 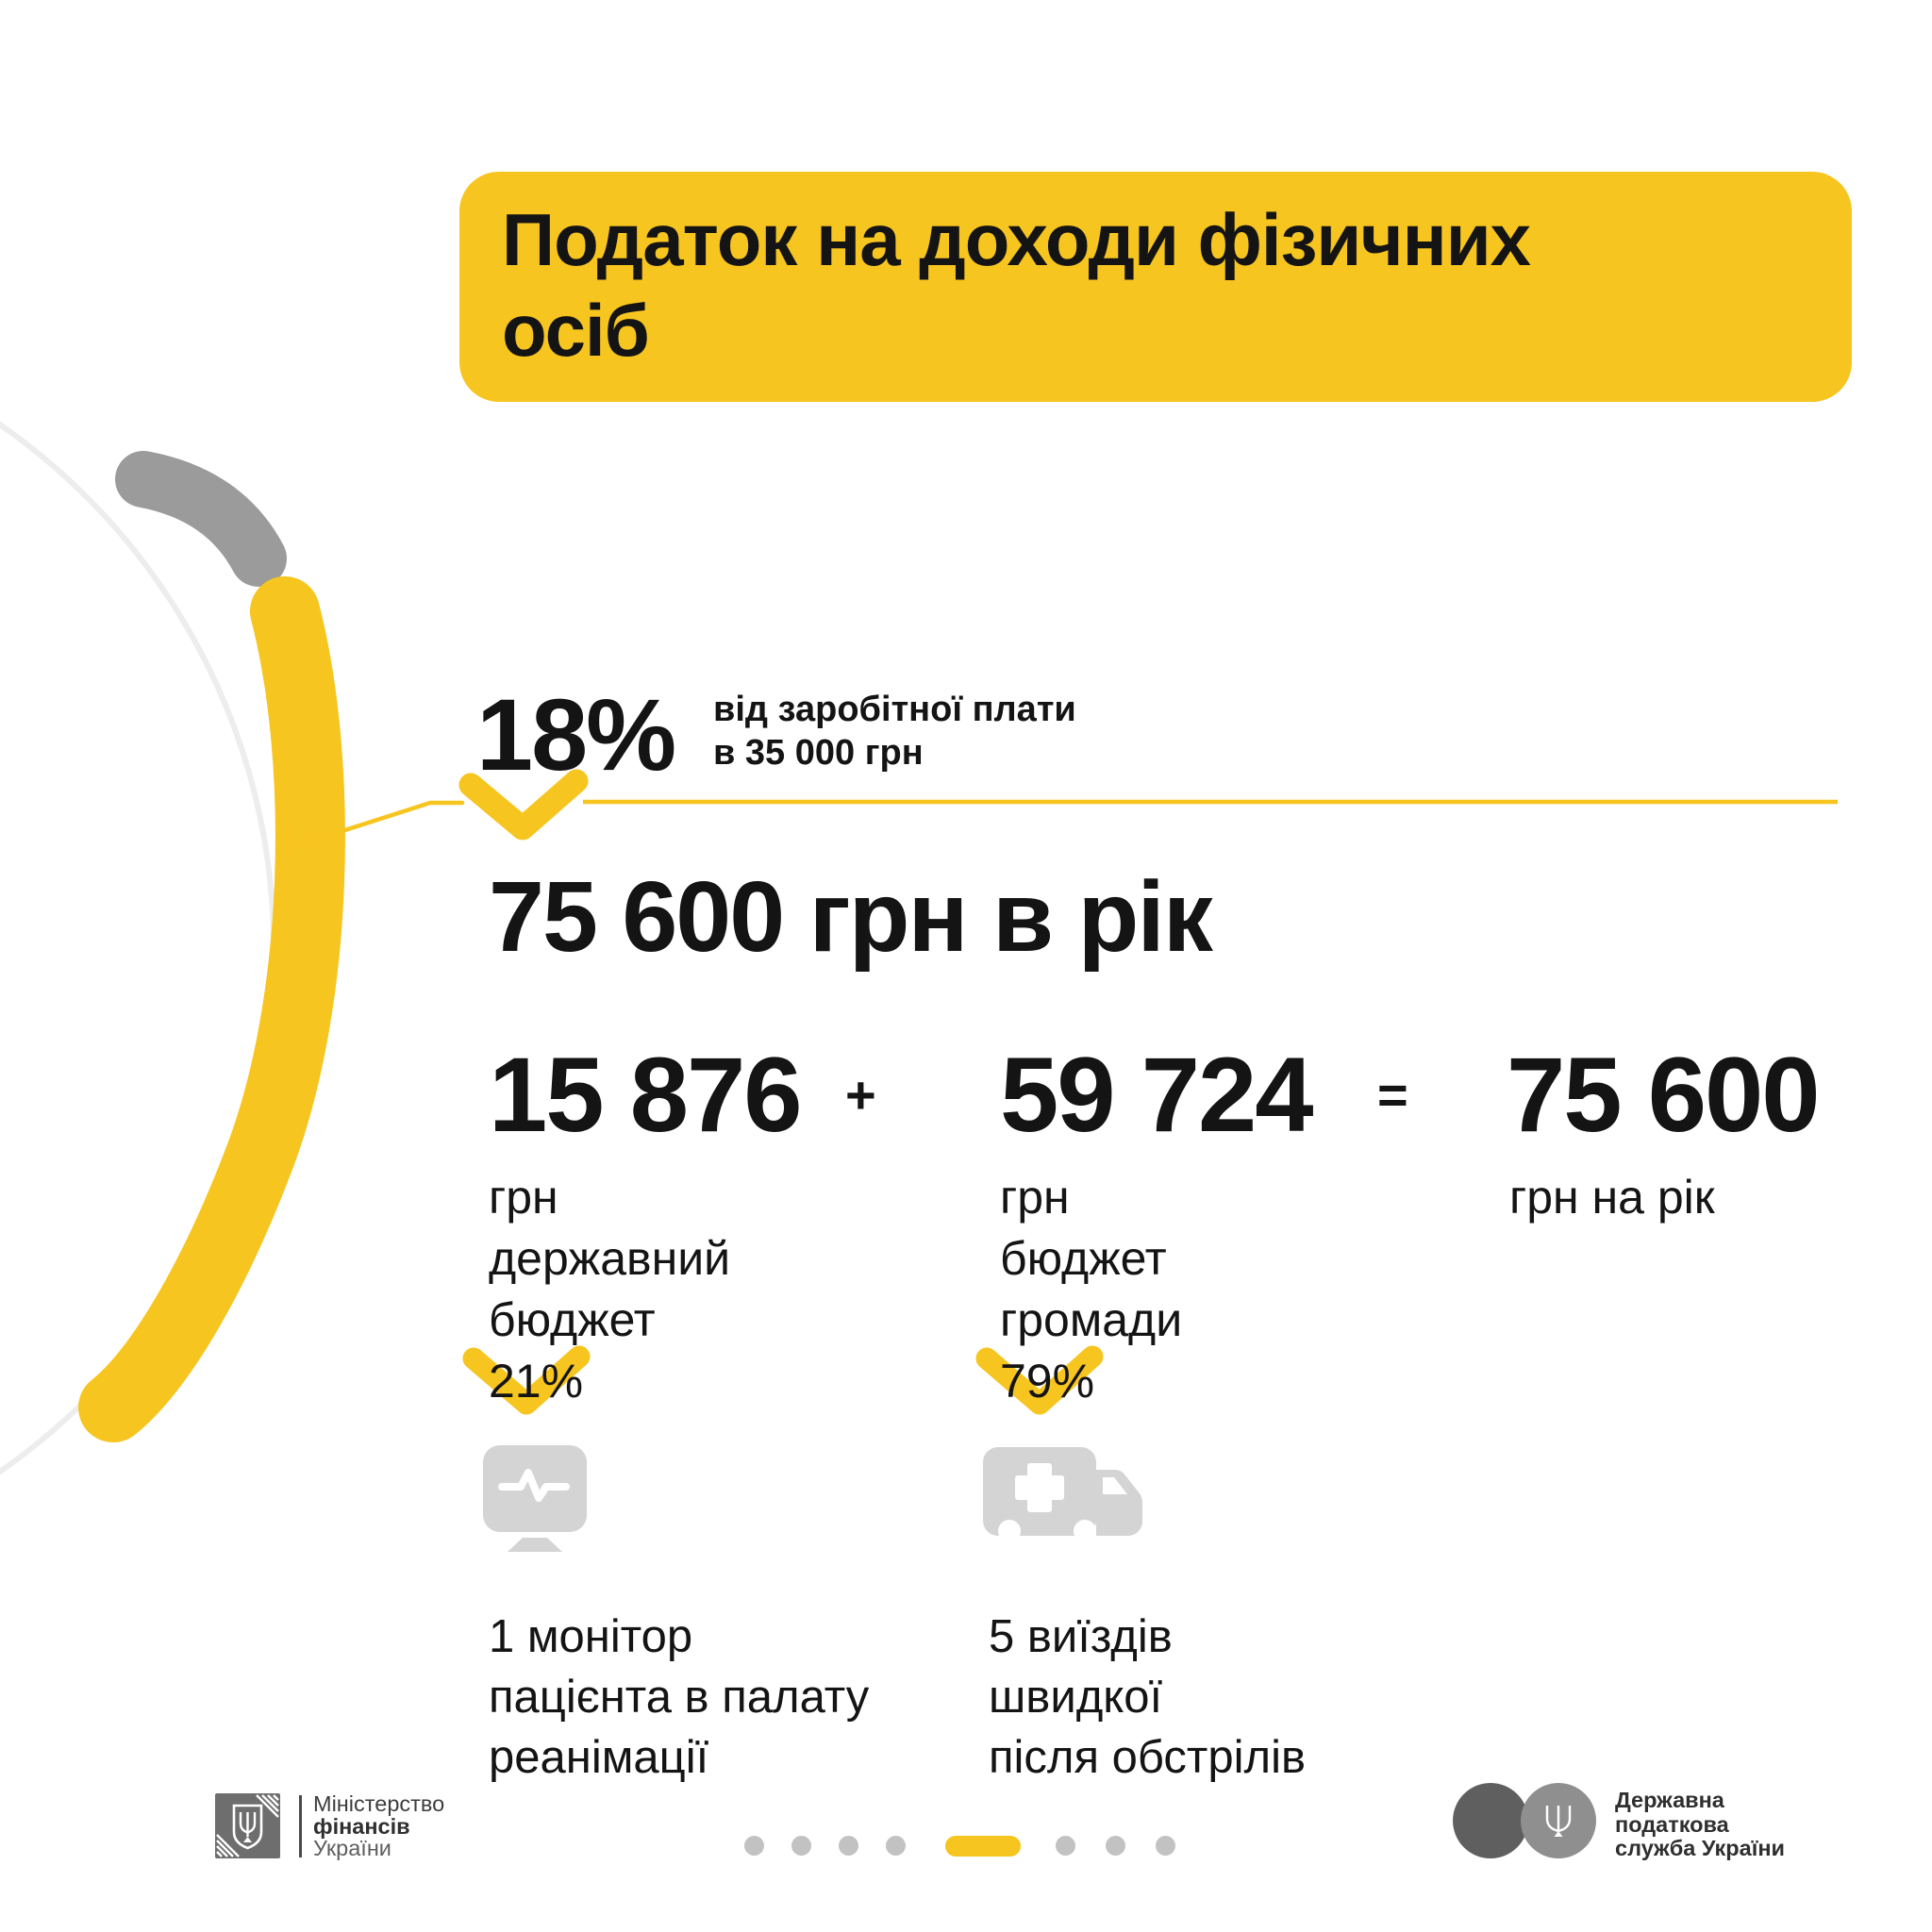 What do you see at coordinates (379, 1804) in the screenshot?
I see `minfin-line: Міністерство` at bounding box center [379, 1804].